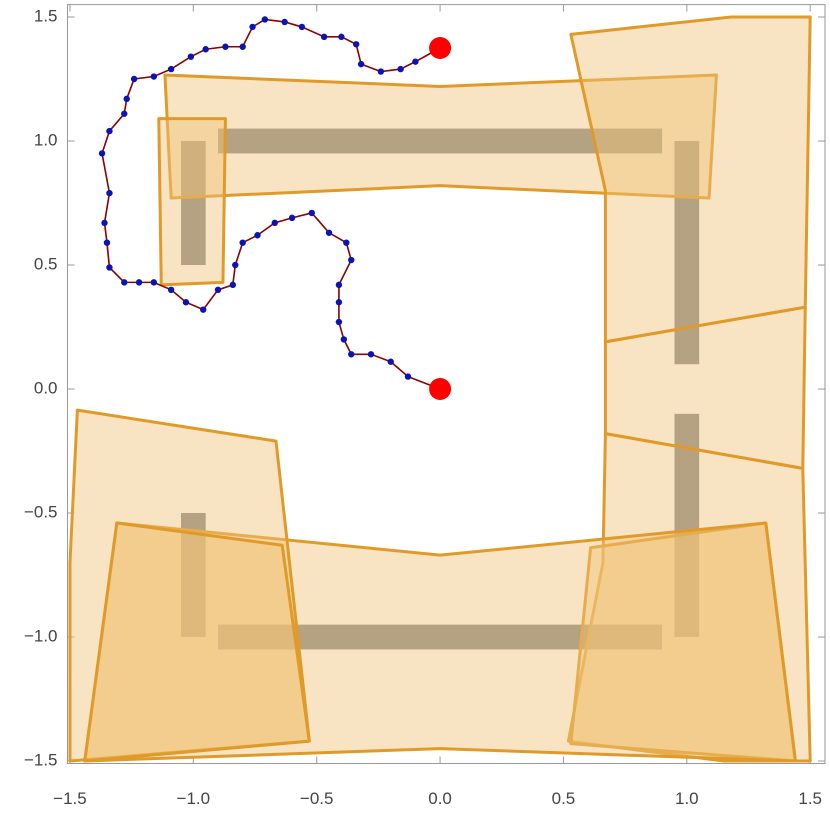 This screenshot has width=830, height=814. I want to click on x-tick-label: 1.5, so click(810, 798).